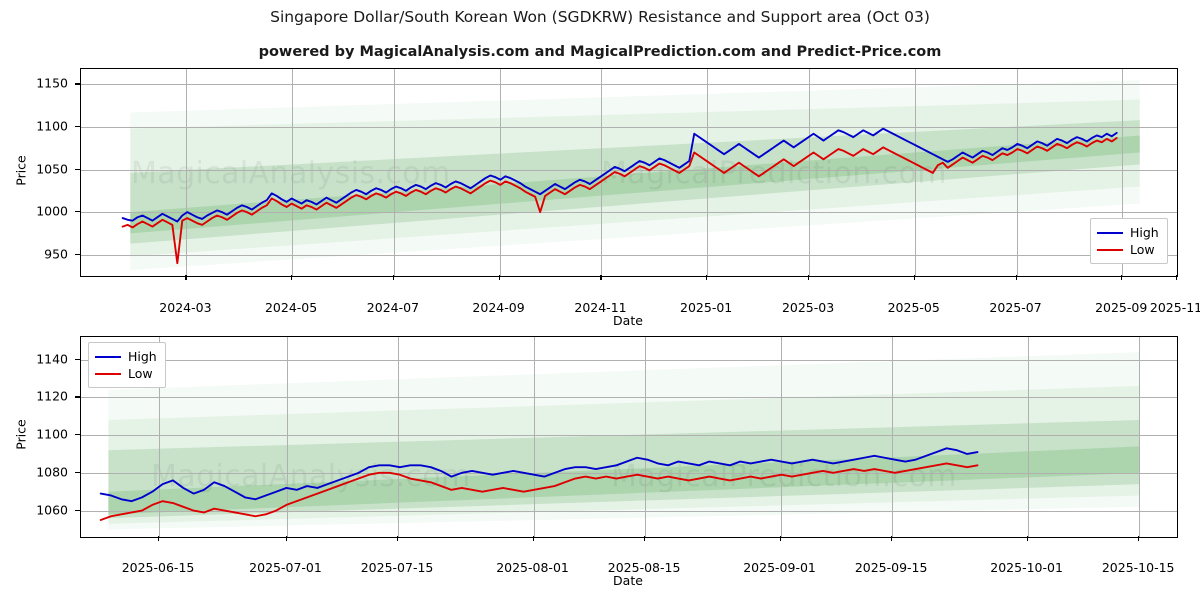 The width and height of the screenshot is (1200, 600). Describe the element at coordinates (393, 307) in the screenshot. I see `x-axis-tick-label: 2024-07` at that location.